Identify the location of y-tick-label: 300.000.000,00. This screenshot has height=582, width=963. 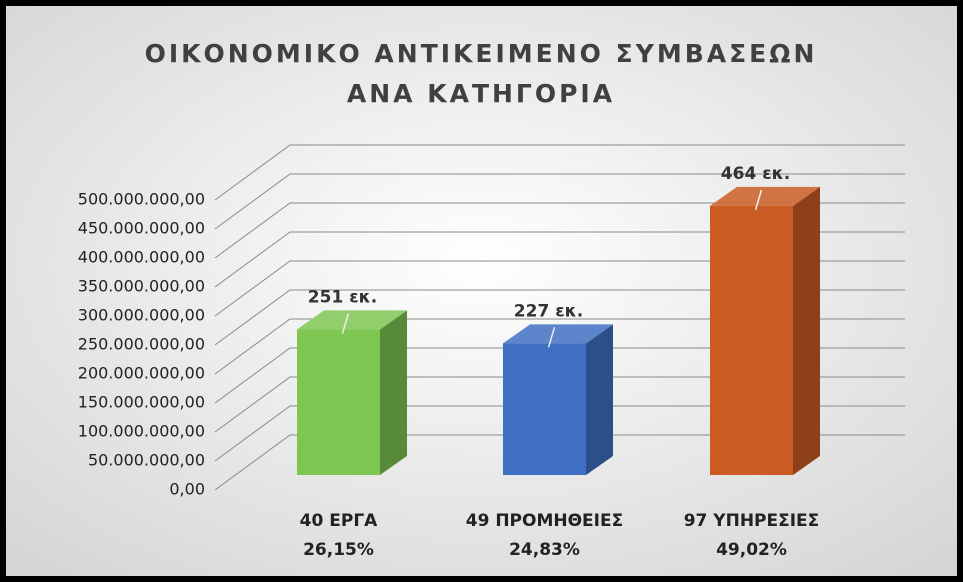
(141, 315).